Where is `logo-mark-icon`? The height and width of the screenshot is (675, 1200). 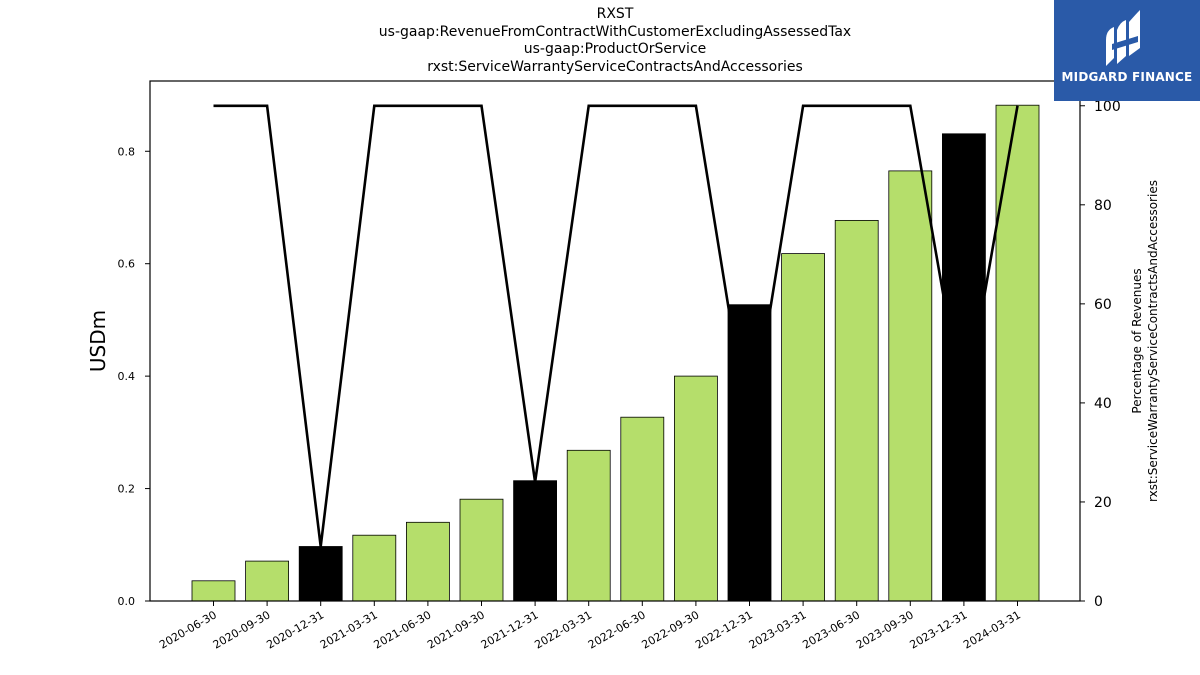
logo-mark-icon is located at coordinates (1123, 38).